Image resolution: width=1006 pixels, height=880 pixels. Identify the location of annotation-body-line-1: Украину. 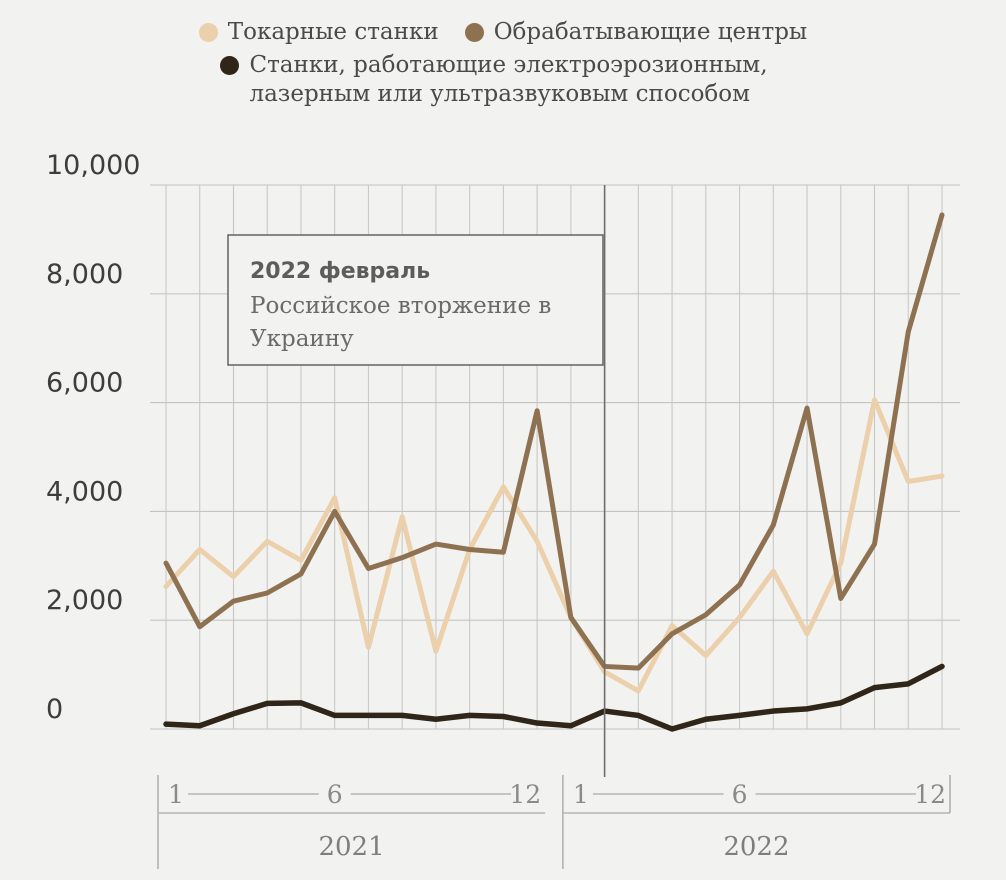
(302, 339).